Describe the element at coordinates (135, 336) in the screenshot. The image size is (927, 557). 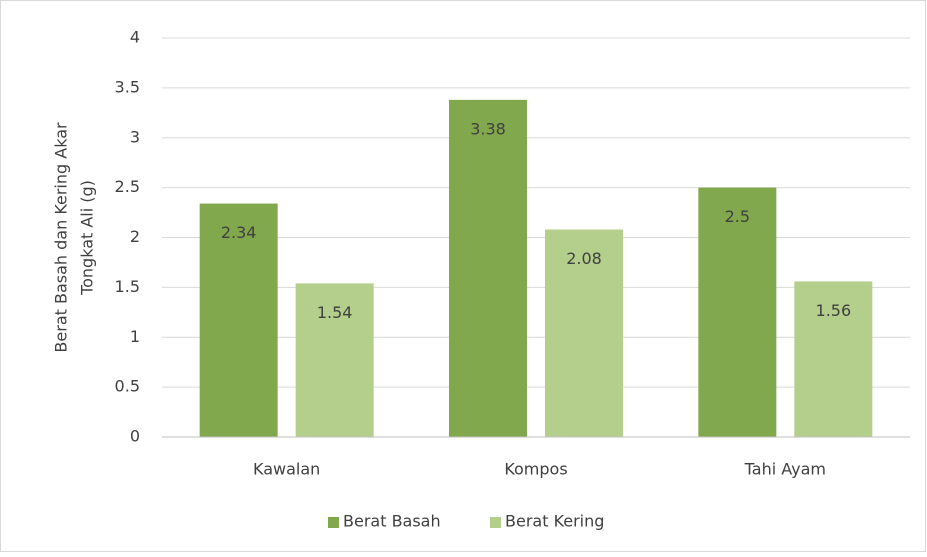
I see `y-tick-label: 1` at that location.